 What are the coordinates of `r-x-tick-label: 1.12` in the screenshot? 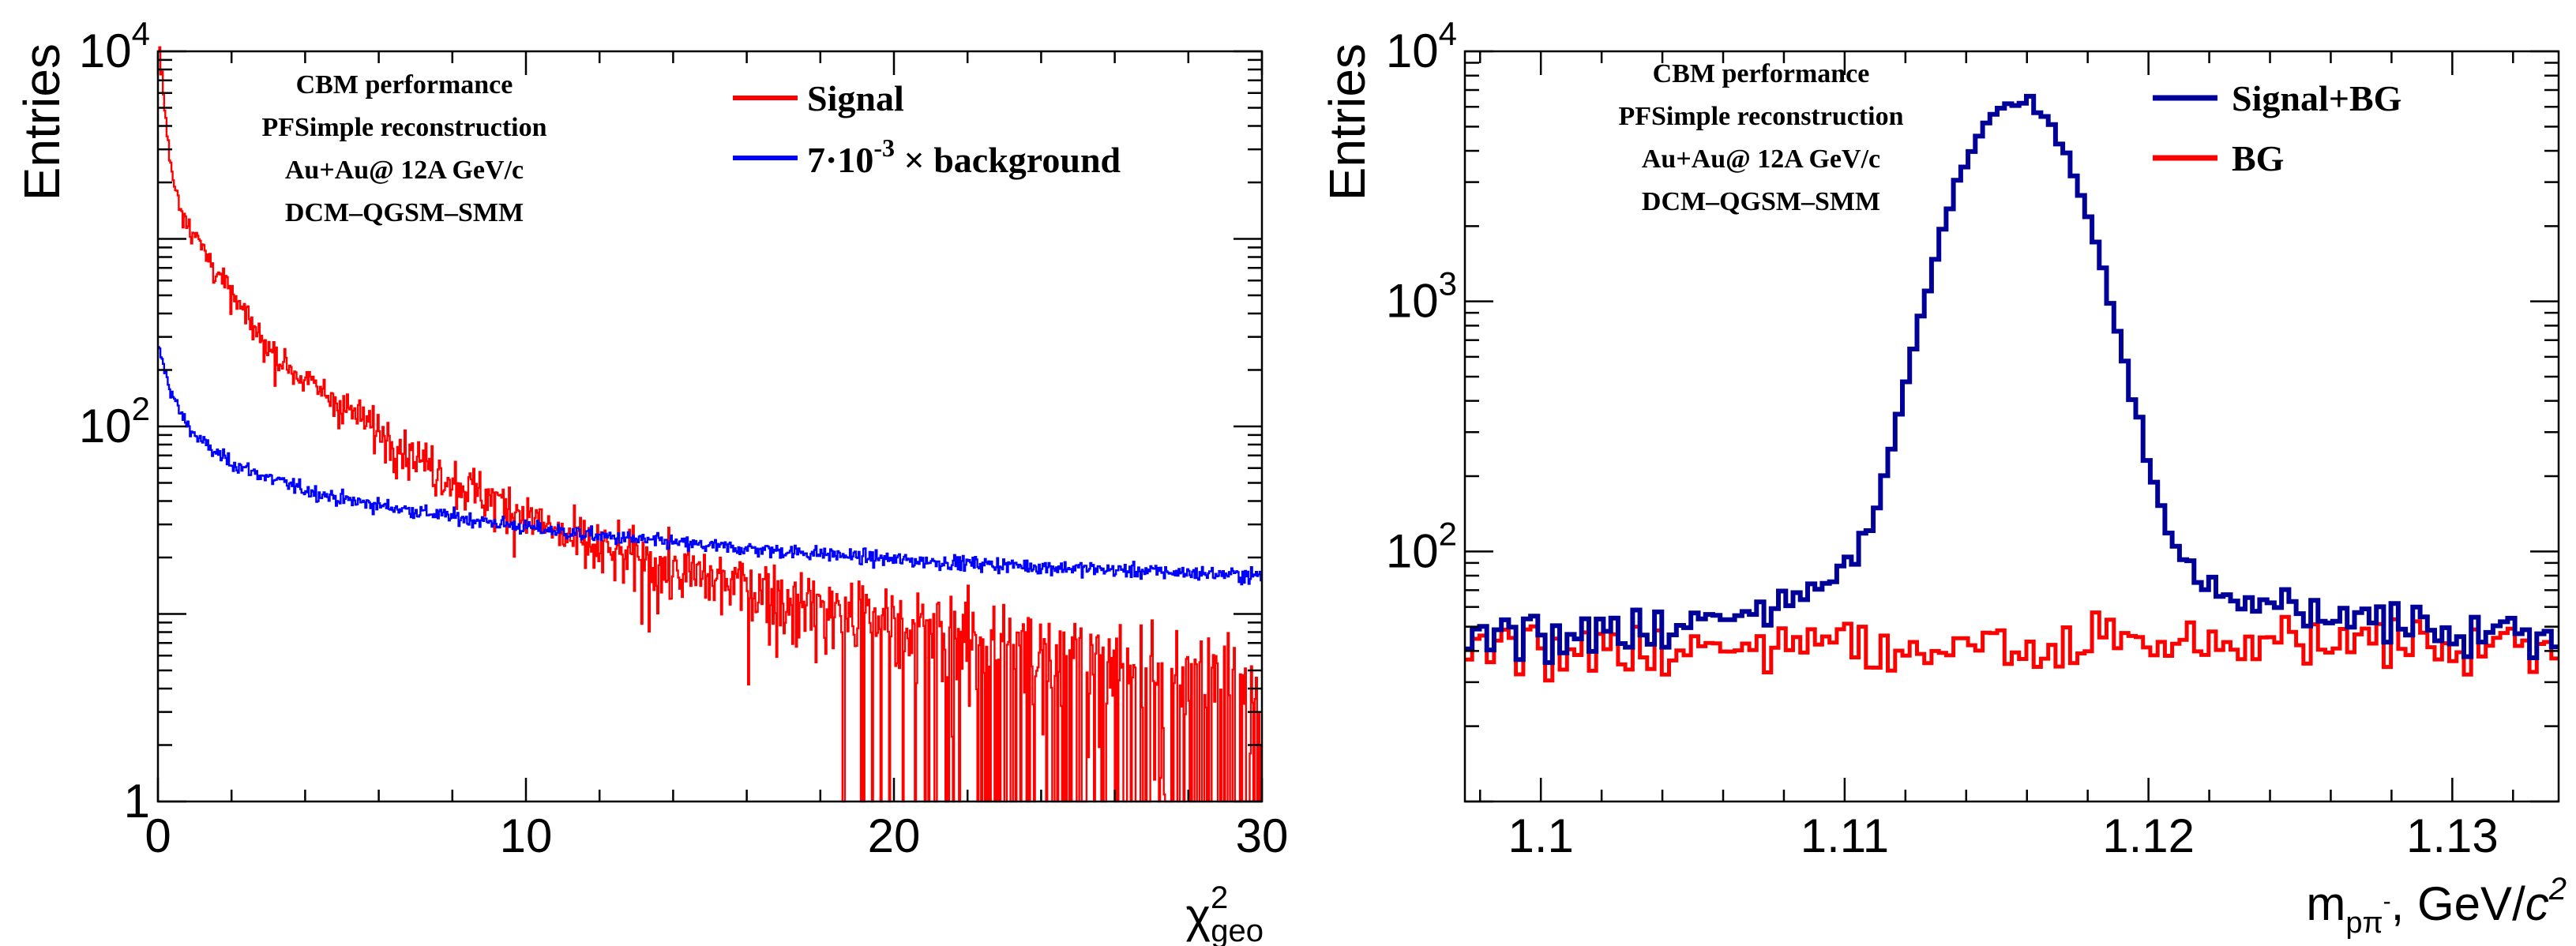 It's located at (2148, 835).